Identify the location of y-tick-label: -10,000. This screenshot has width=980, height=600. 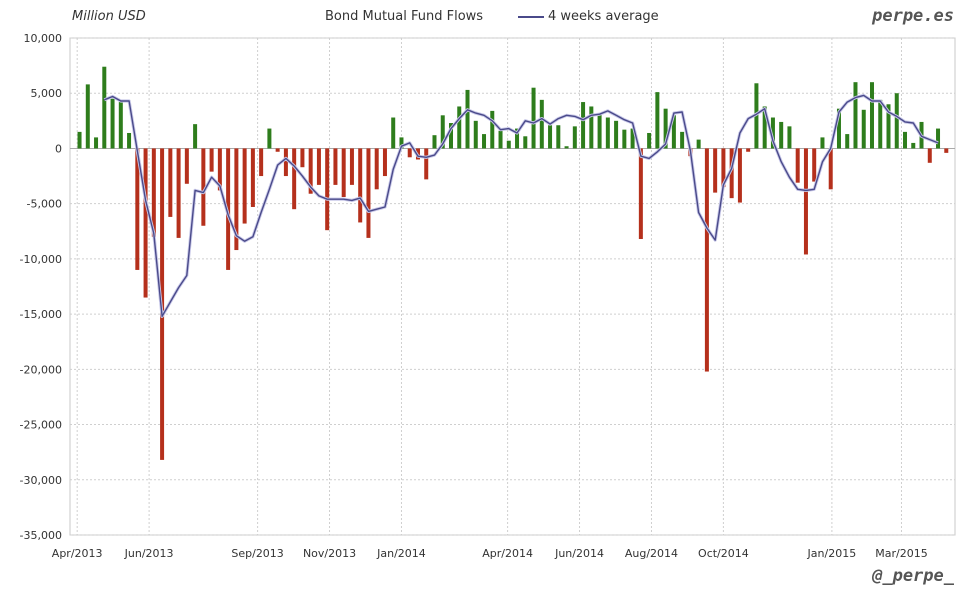
(41, 259).